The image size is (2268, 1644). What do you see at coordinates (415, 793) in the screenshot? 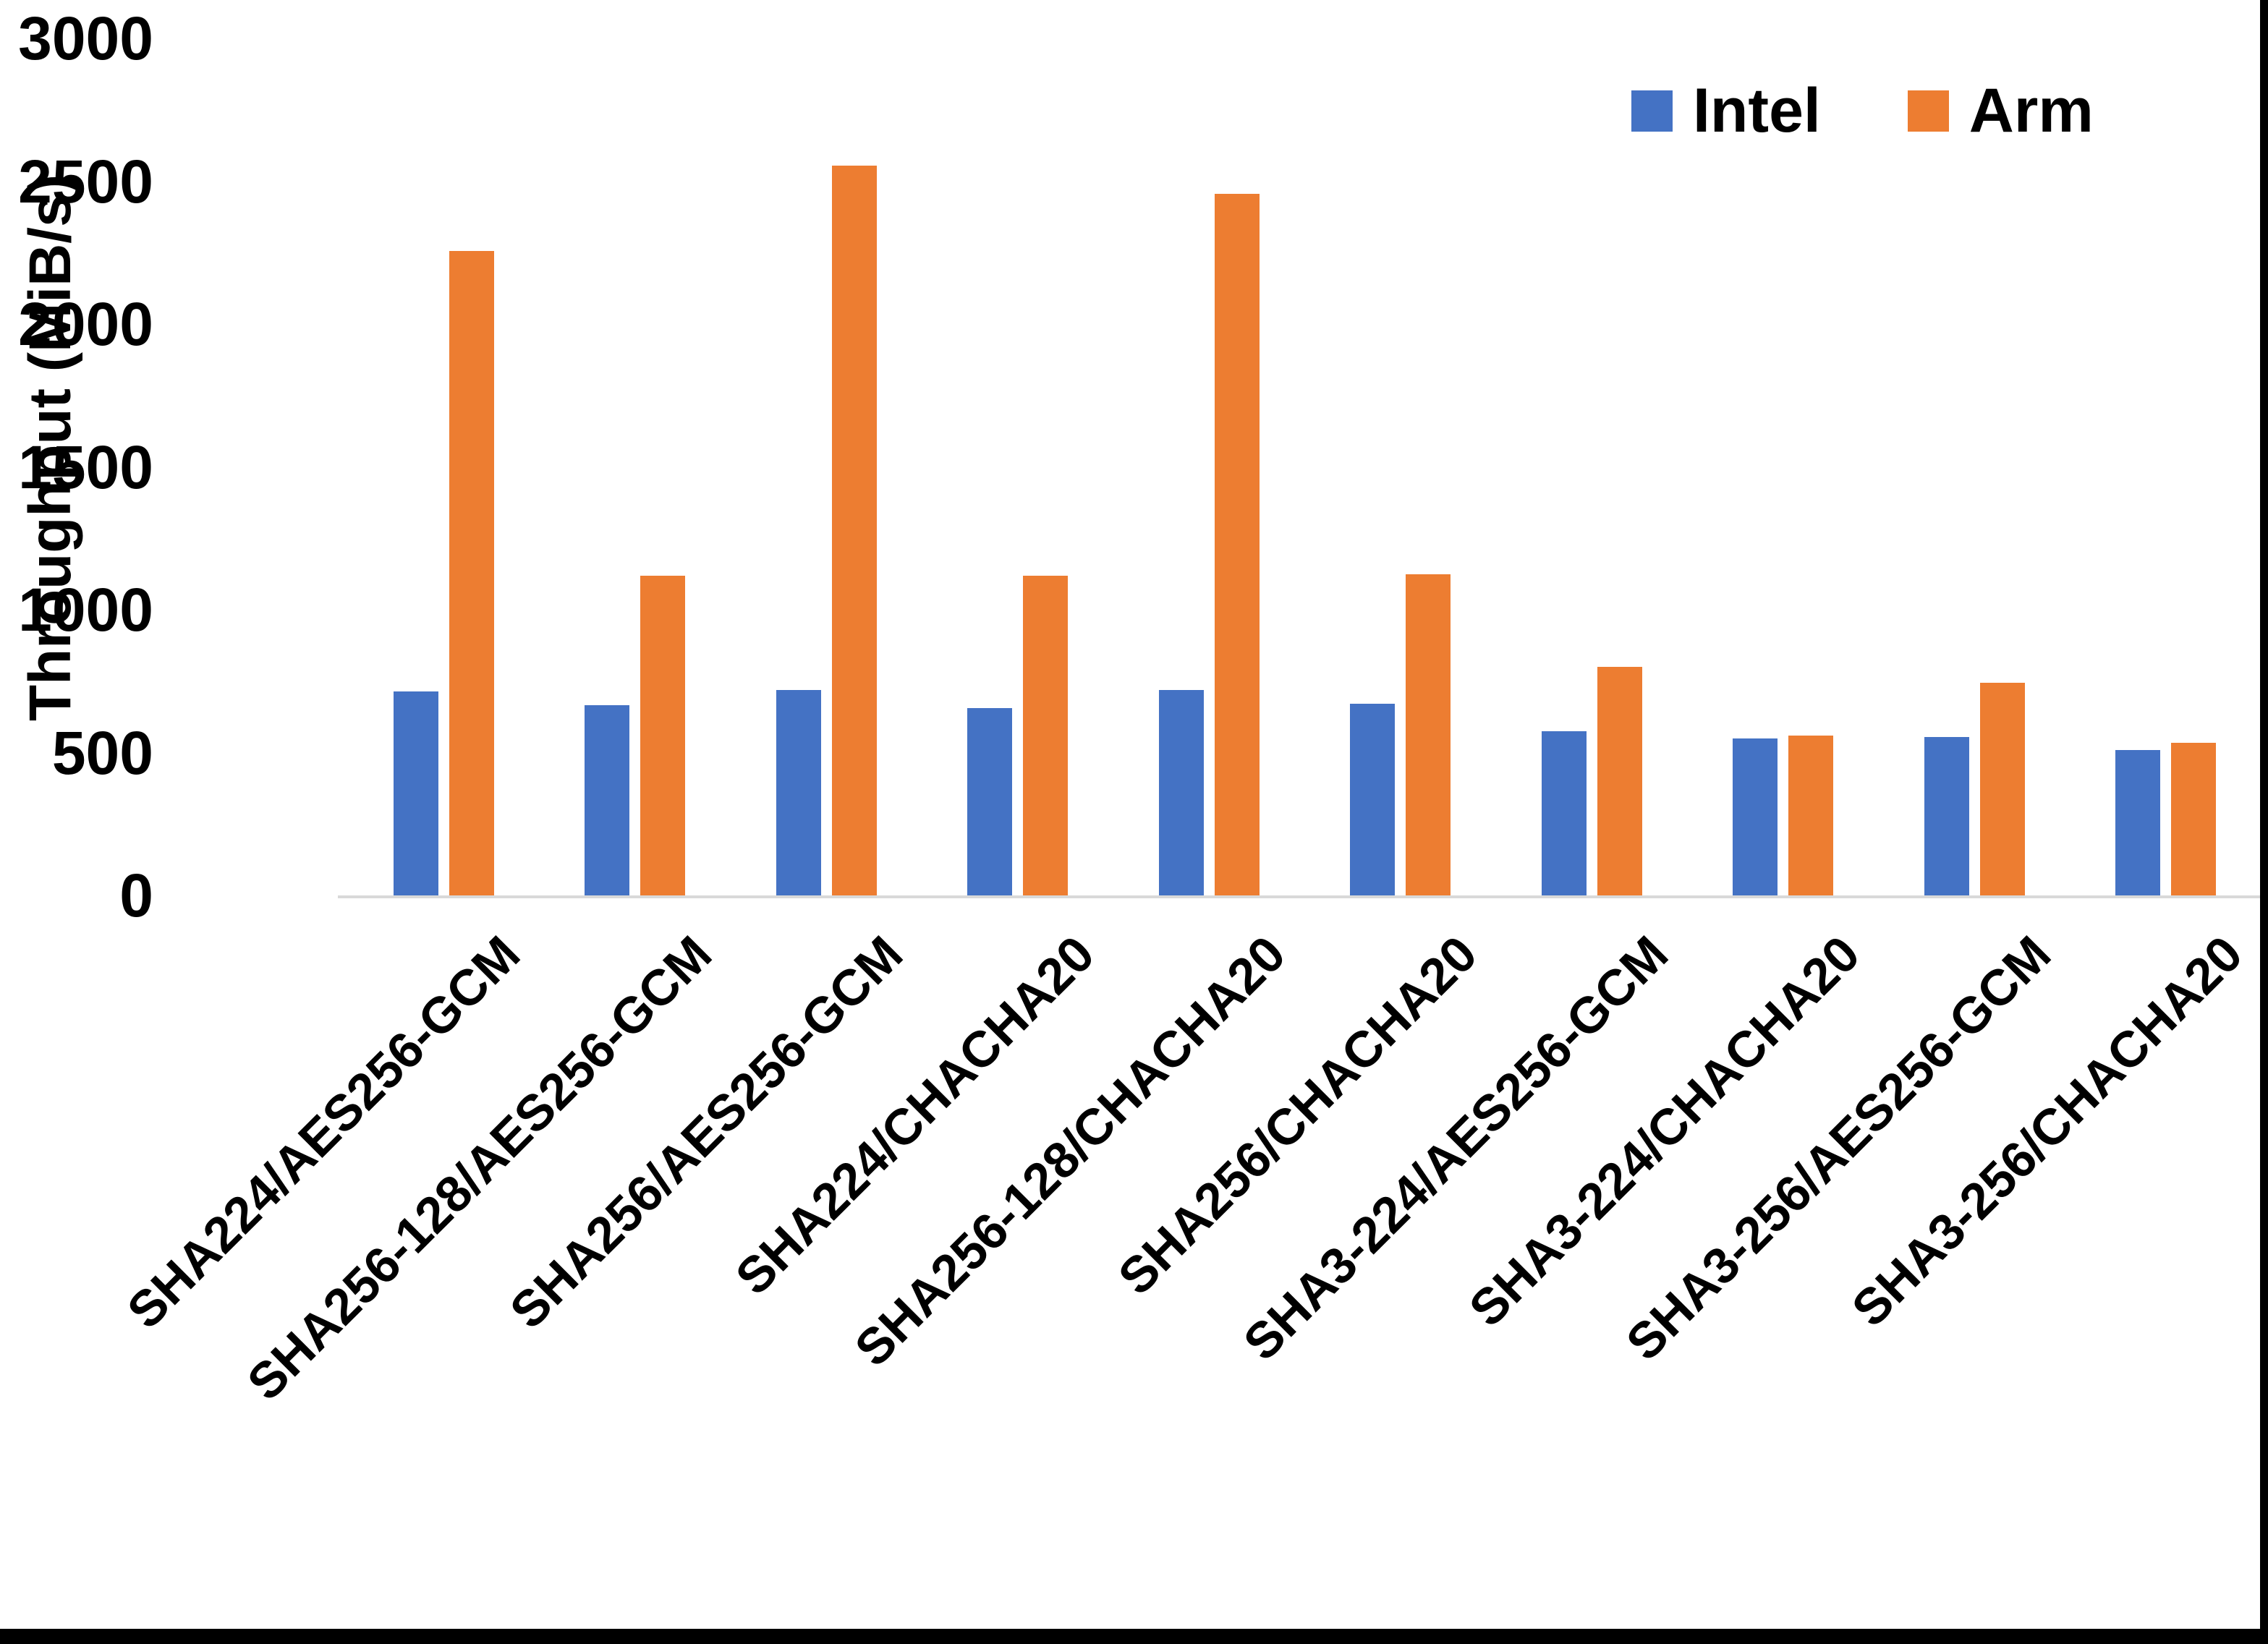
I see `bar-intel-sha224/aes256-gcm` at bounding box center [415, 793].